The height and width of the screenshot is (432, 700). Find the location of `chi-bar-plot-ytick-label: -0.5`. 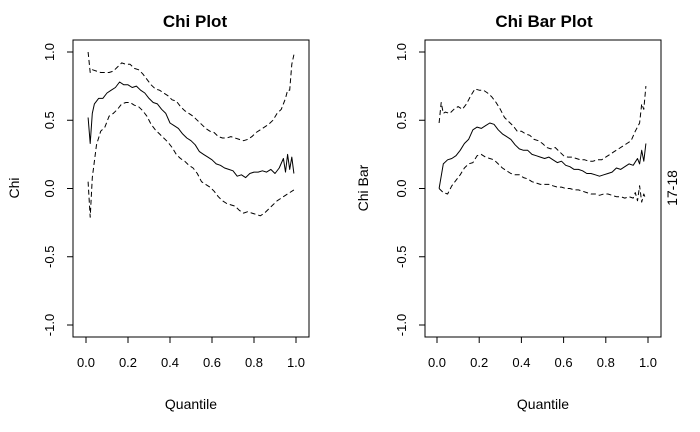

chi-bar-plot-ytick-label: -0.5 is located at coordinates (401, 257).